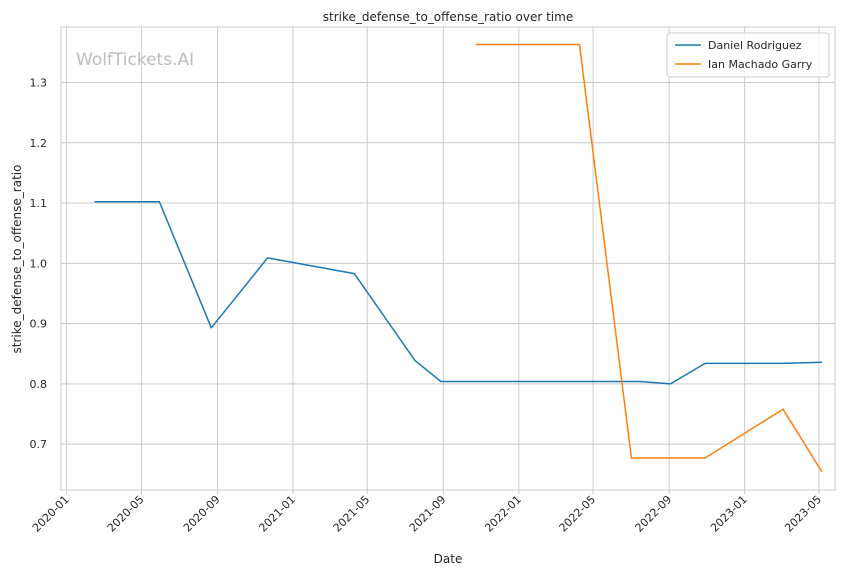  Describe the element at coordinates (755, 45) in the screenshot. I see `legend-label-daniel-rodriguez: Daniel Rodriguez` at that location.